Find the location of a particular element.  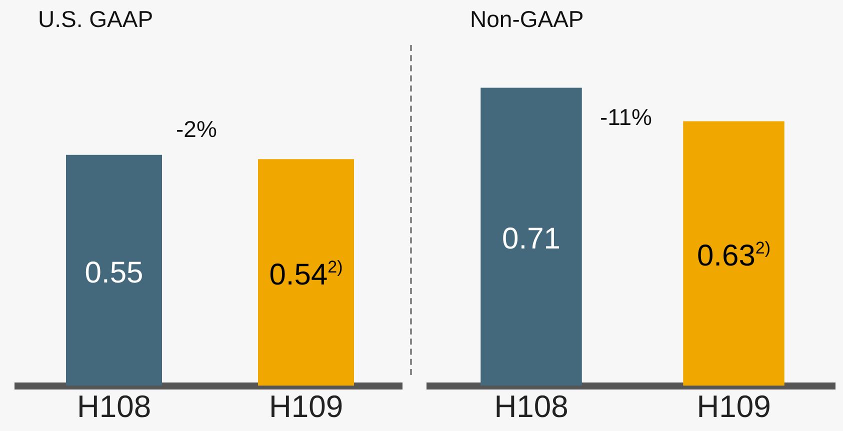

chart-title: Non-GAAP is located at coordinates (527, 19).